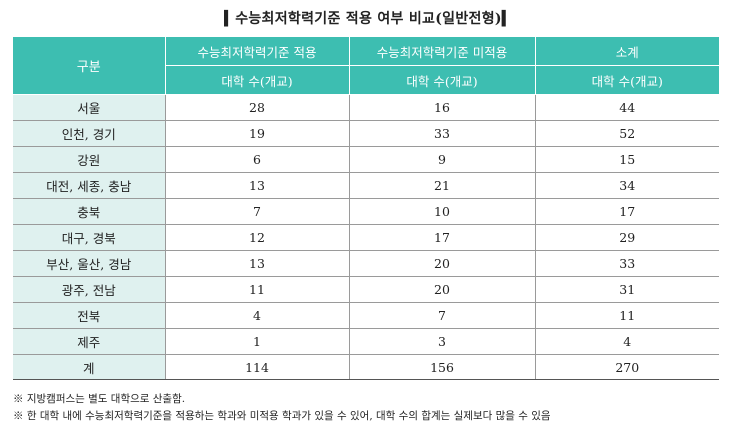 This screenshot has height=434, width=737. I want to click on subtotal-cell: 44, so click(627, 107).